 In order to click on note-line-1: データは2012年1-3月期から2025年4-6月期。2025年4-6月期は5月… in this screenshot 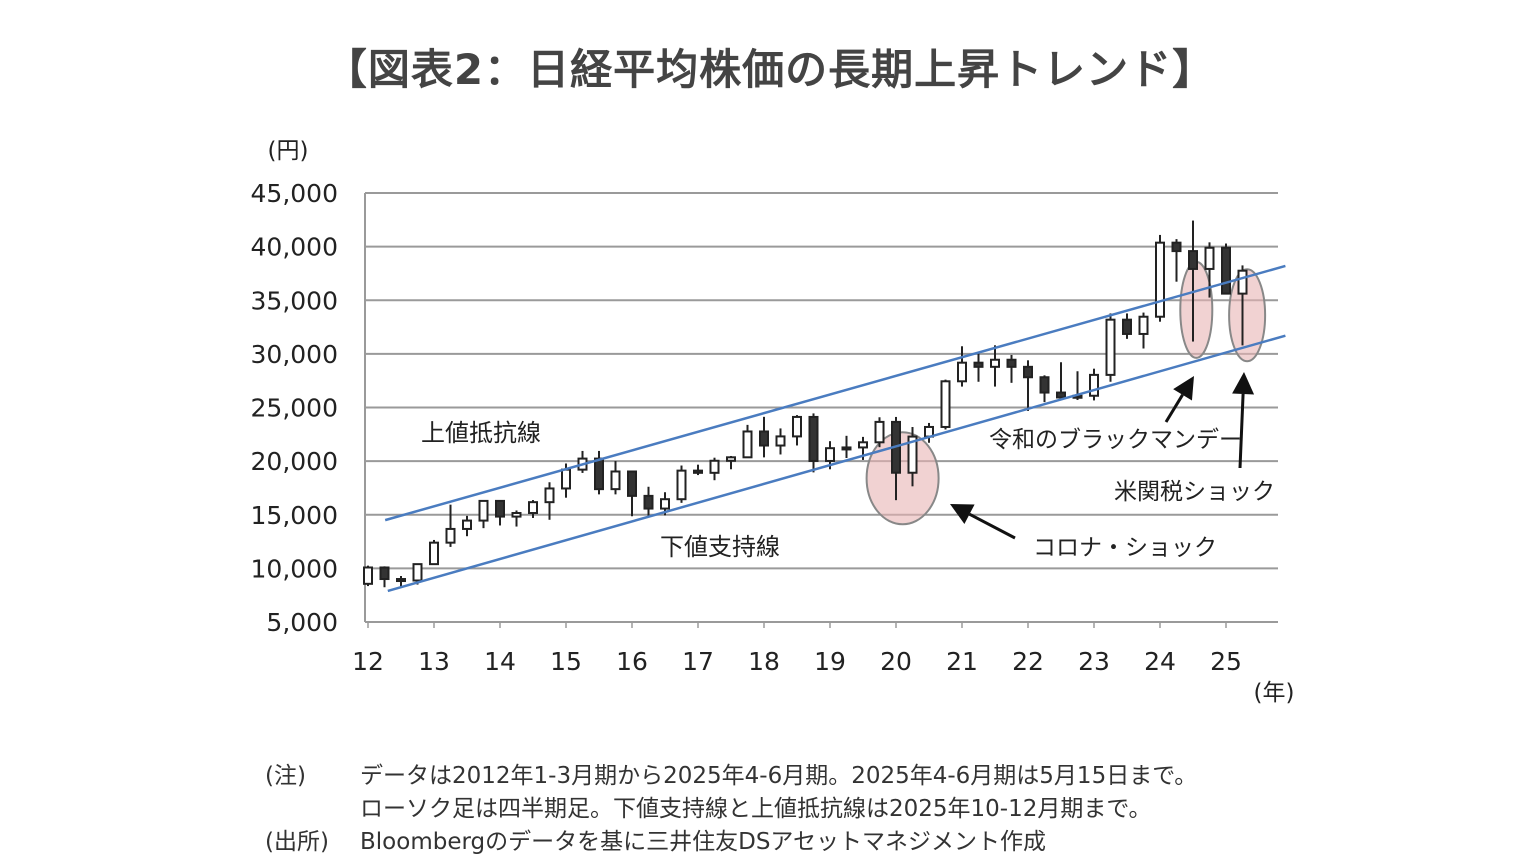, I will do `click(779, 776)`.